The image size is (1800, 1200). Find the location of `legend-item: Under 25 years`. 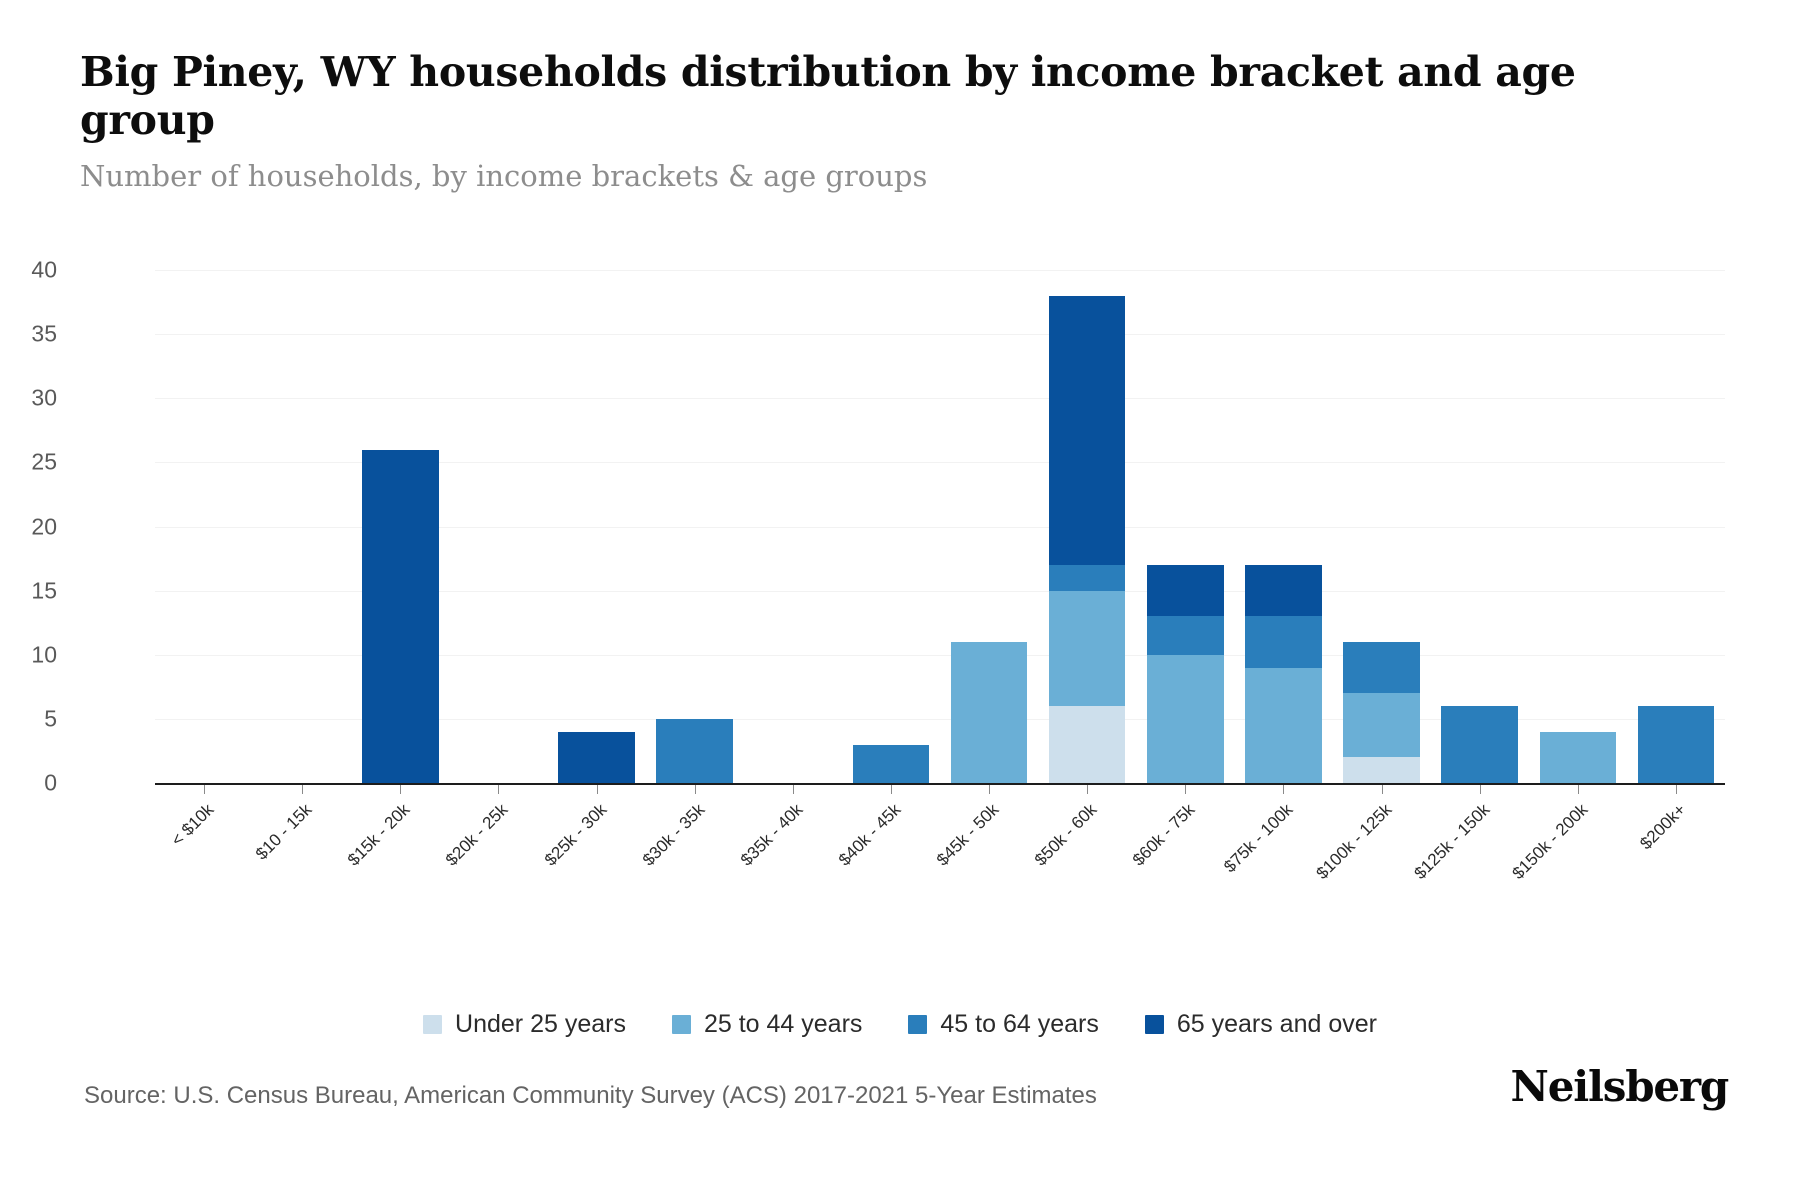

legend-item: Under 25 years is located at coordinates (524, 1024).